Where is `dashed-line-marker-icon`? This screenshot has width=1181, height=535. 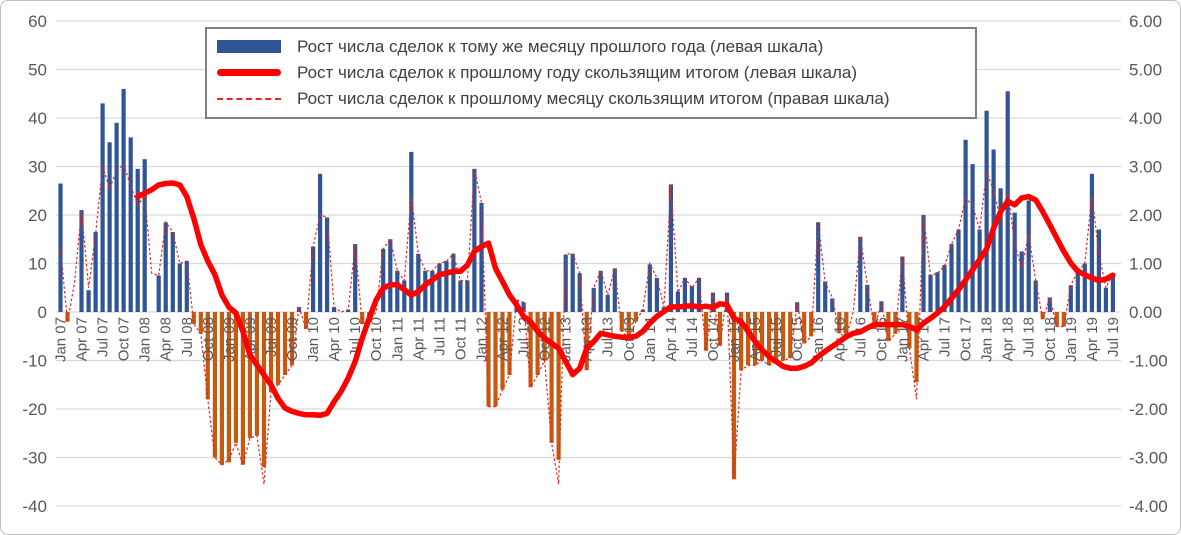 dashed-line-marker-icon is located at coordinates (250, 98).